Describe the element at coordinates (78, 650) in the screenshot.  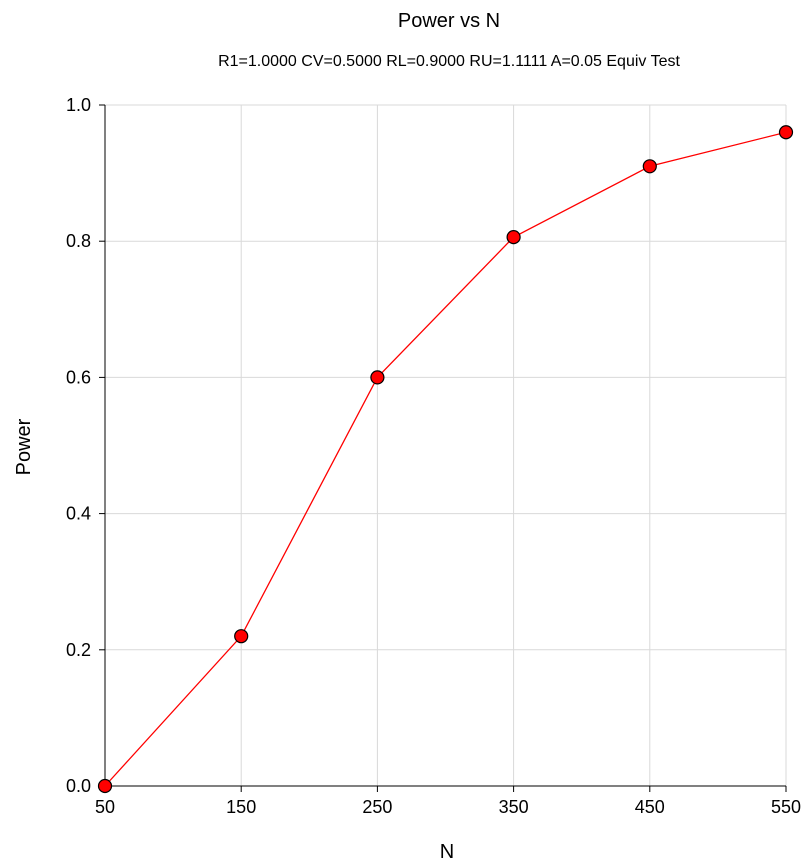
I see `y-tick-label: 0.2` at that location.